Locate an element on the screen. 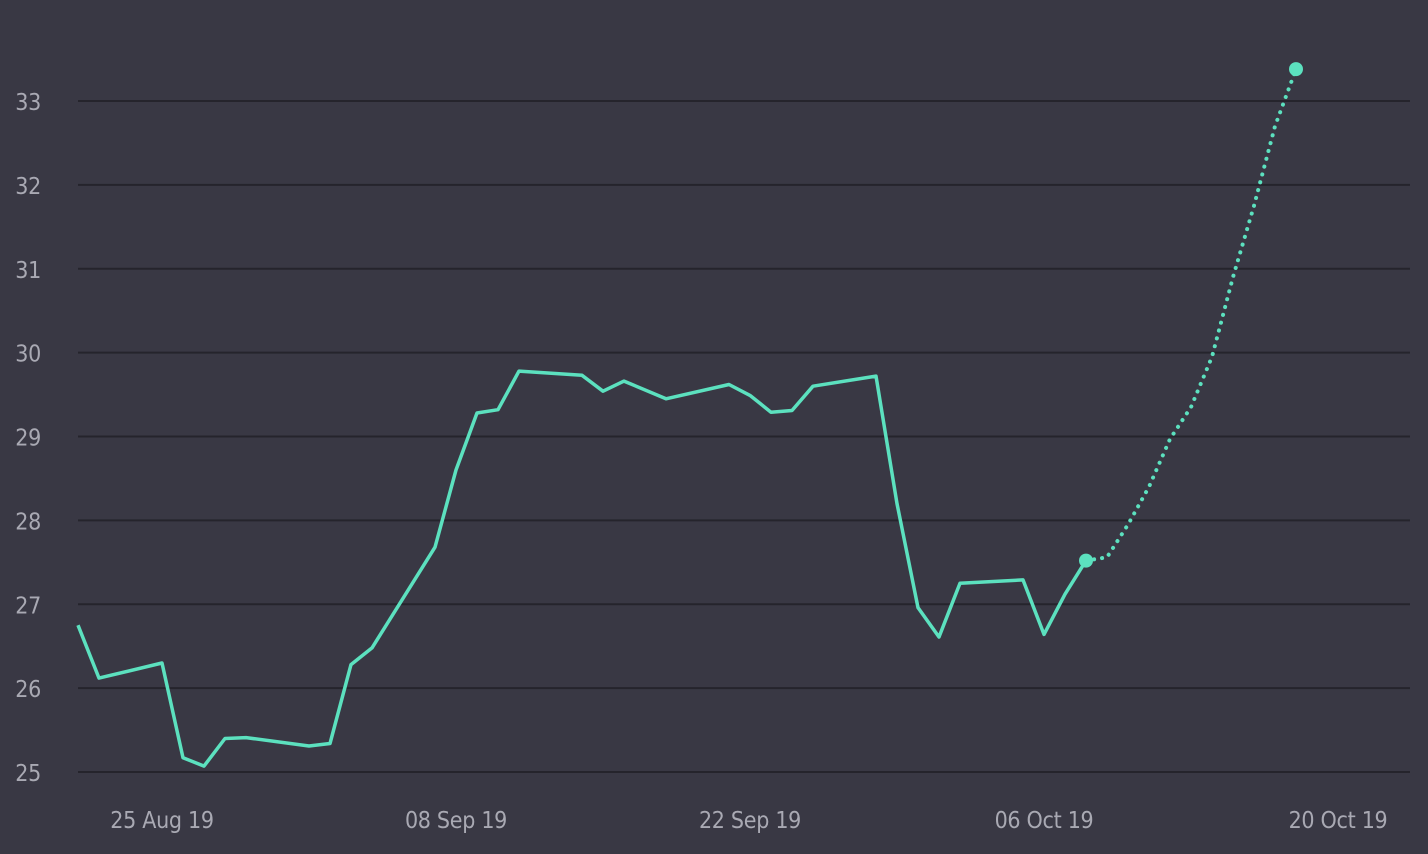 Image resolution: width=1428 pixels, height=854 pixels. x-tick-label-3: 06 Oct 19 is located at coordinates (1044, 821).